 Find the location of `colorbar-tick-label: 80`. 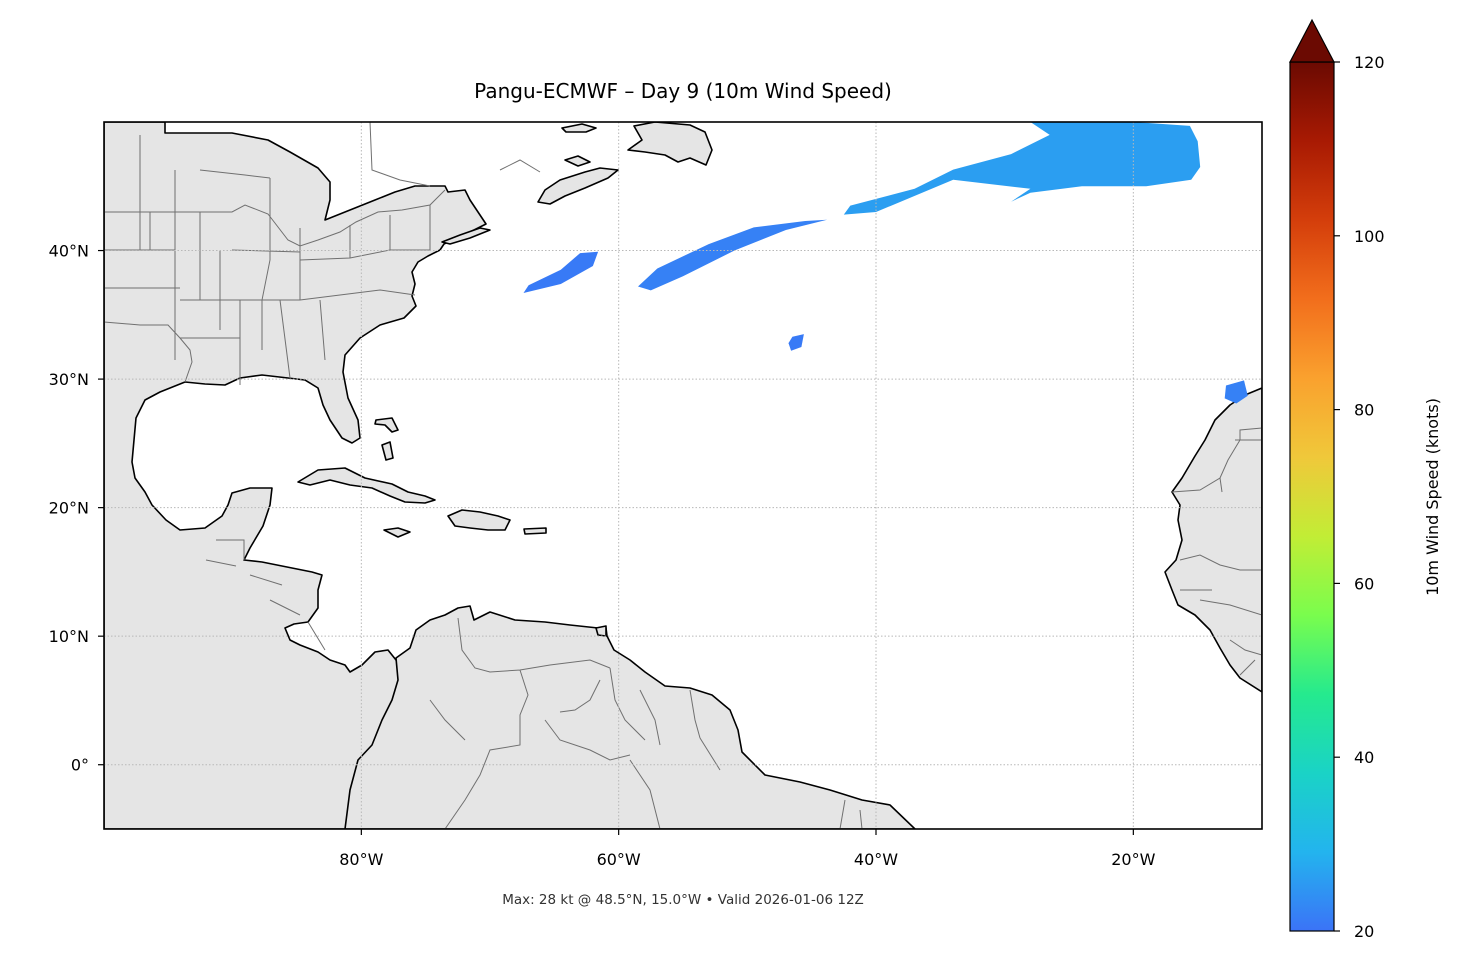

colorbar-tick-label: 80 is located at coordinates (1364, 410).